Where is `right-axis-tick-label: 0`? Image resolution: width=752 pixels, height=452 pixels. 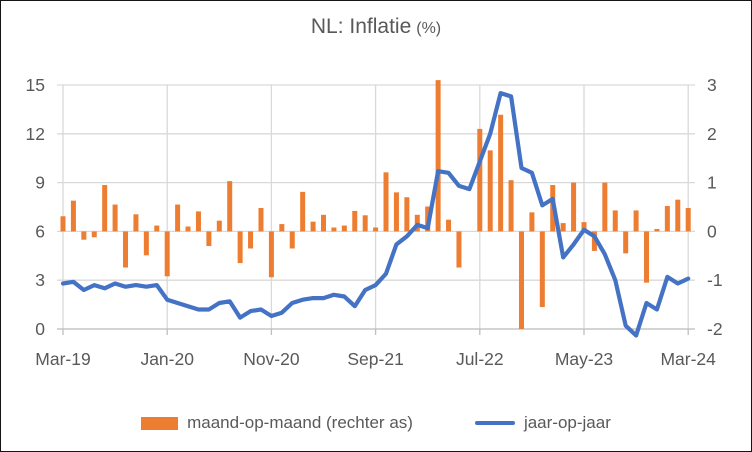 right-axis-tick-label: 0 is located at coordinates (712, 231).